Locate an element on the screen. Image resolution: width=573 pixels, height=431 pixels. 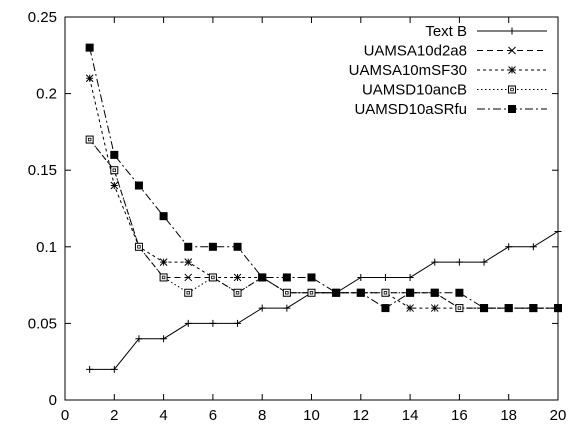
x-tick-label: 16 is located at coordinates (459, 415).